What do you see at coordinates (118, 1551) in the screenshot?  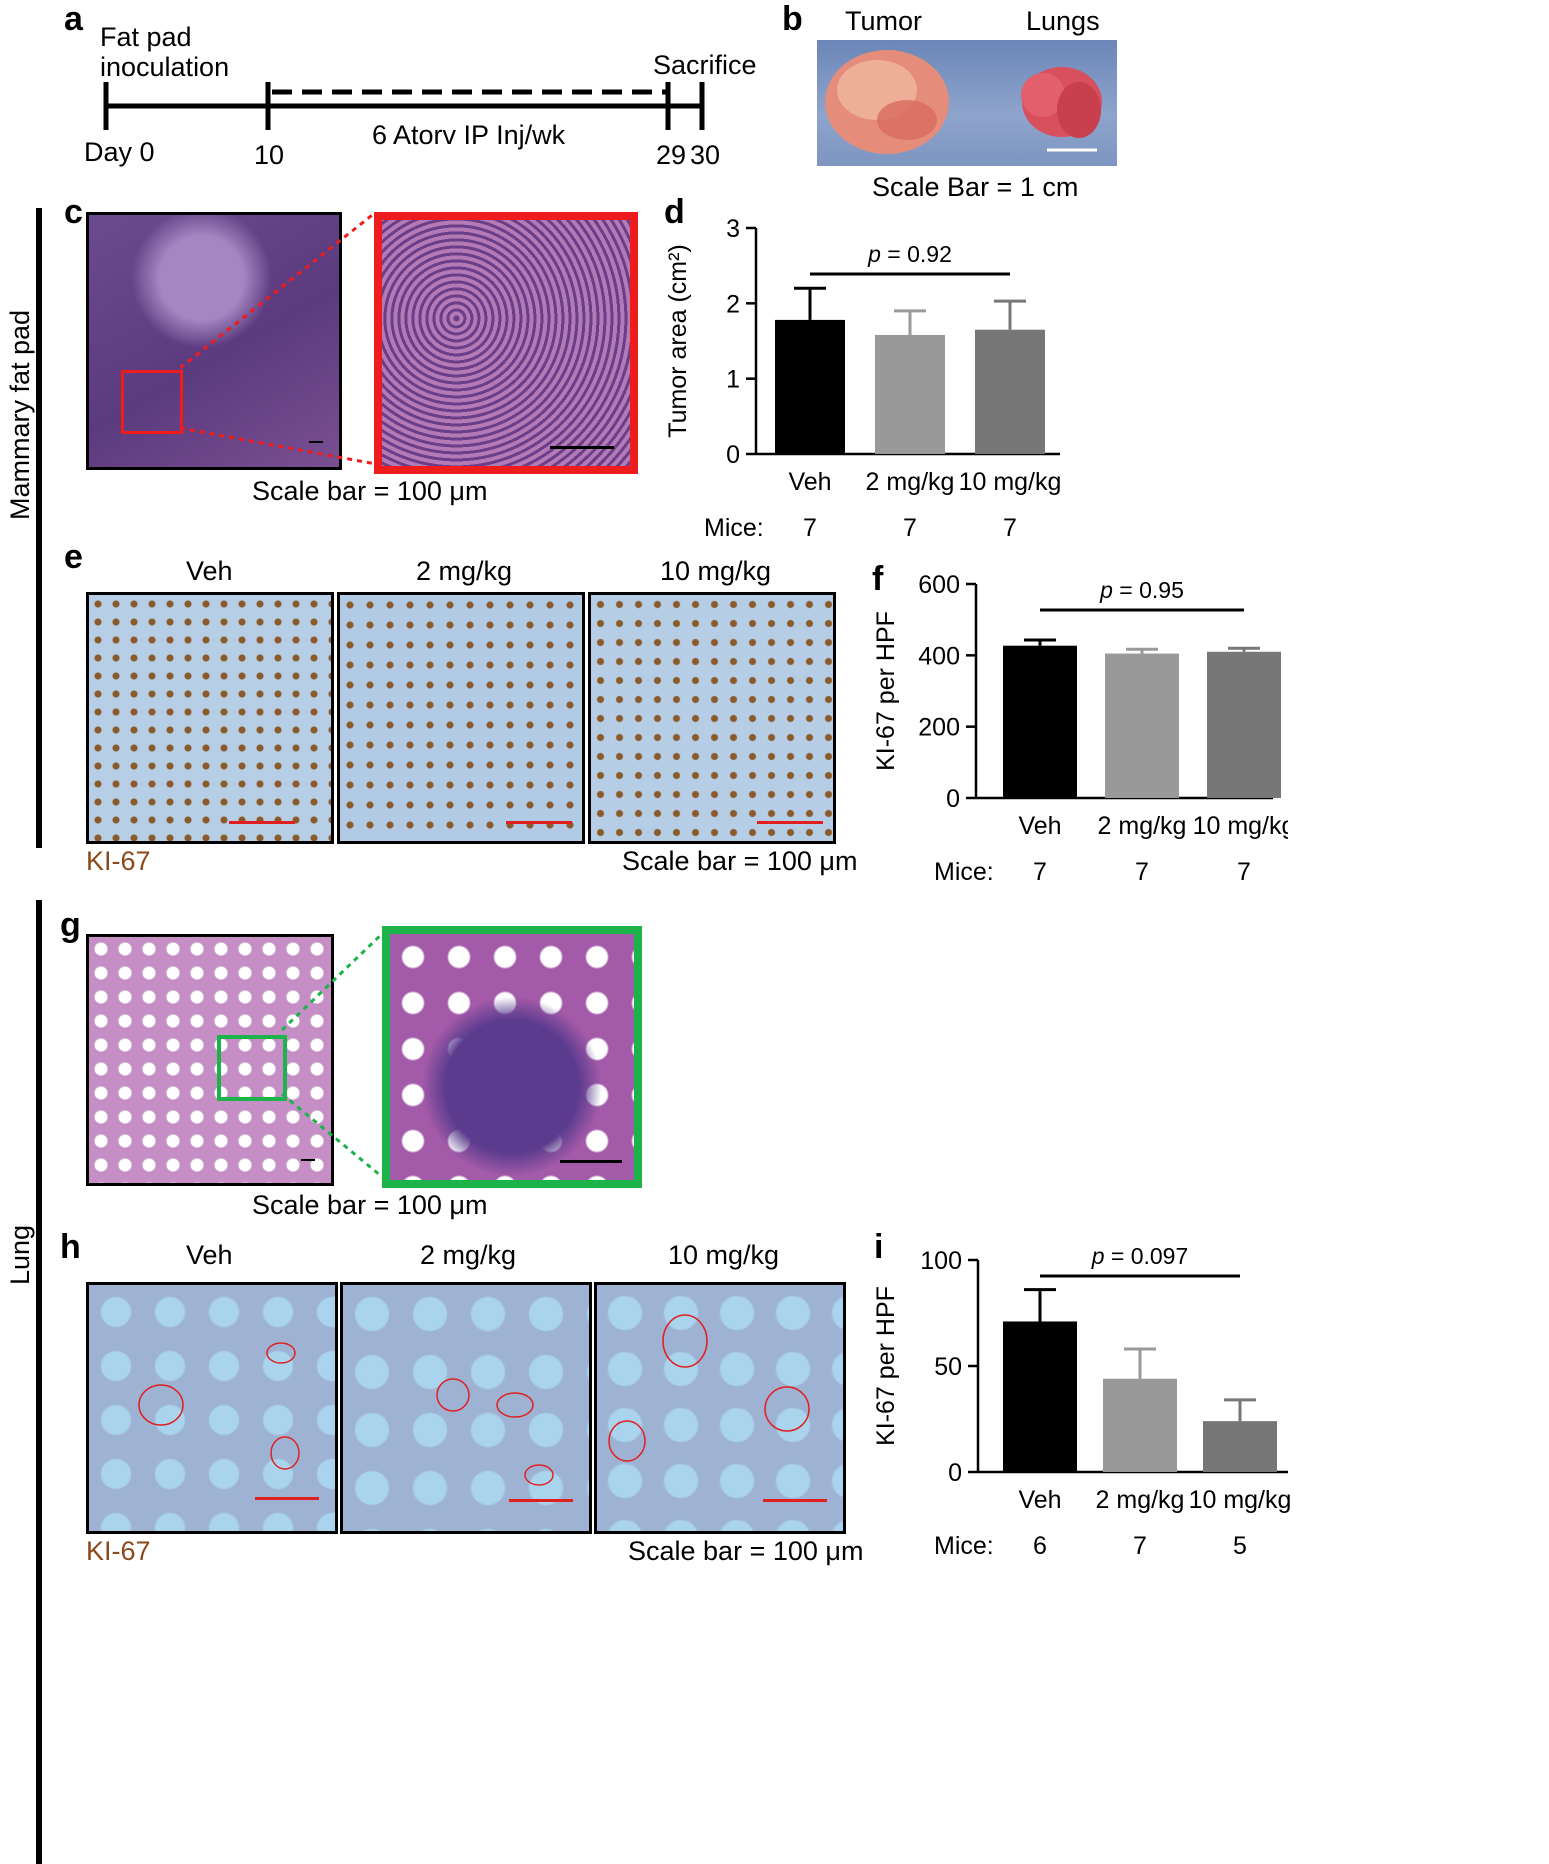 I see `stain-label-h: KI-67` at bounding box center [118, 1551].